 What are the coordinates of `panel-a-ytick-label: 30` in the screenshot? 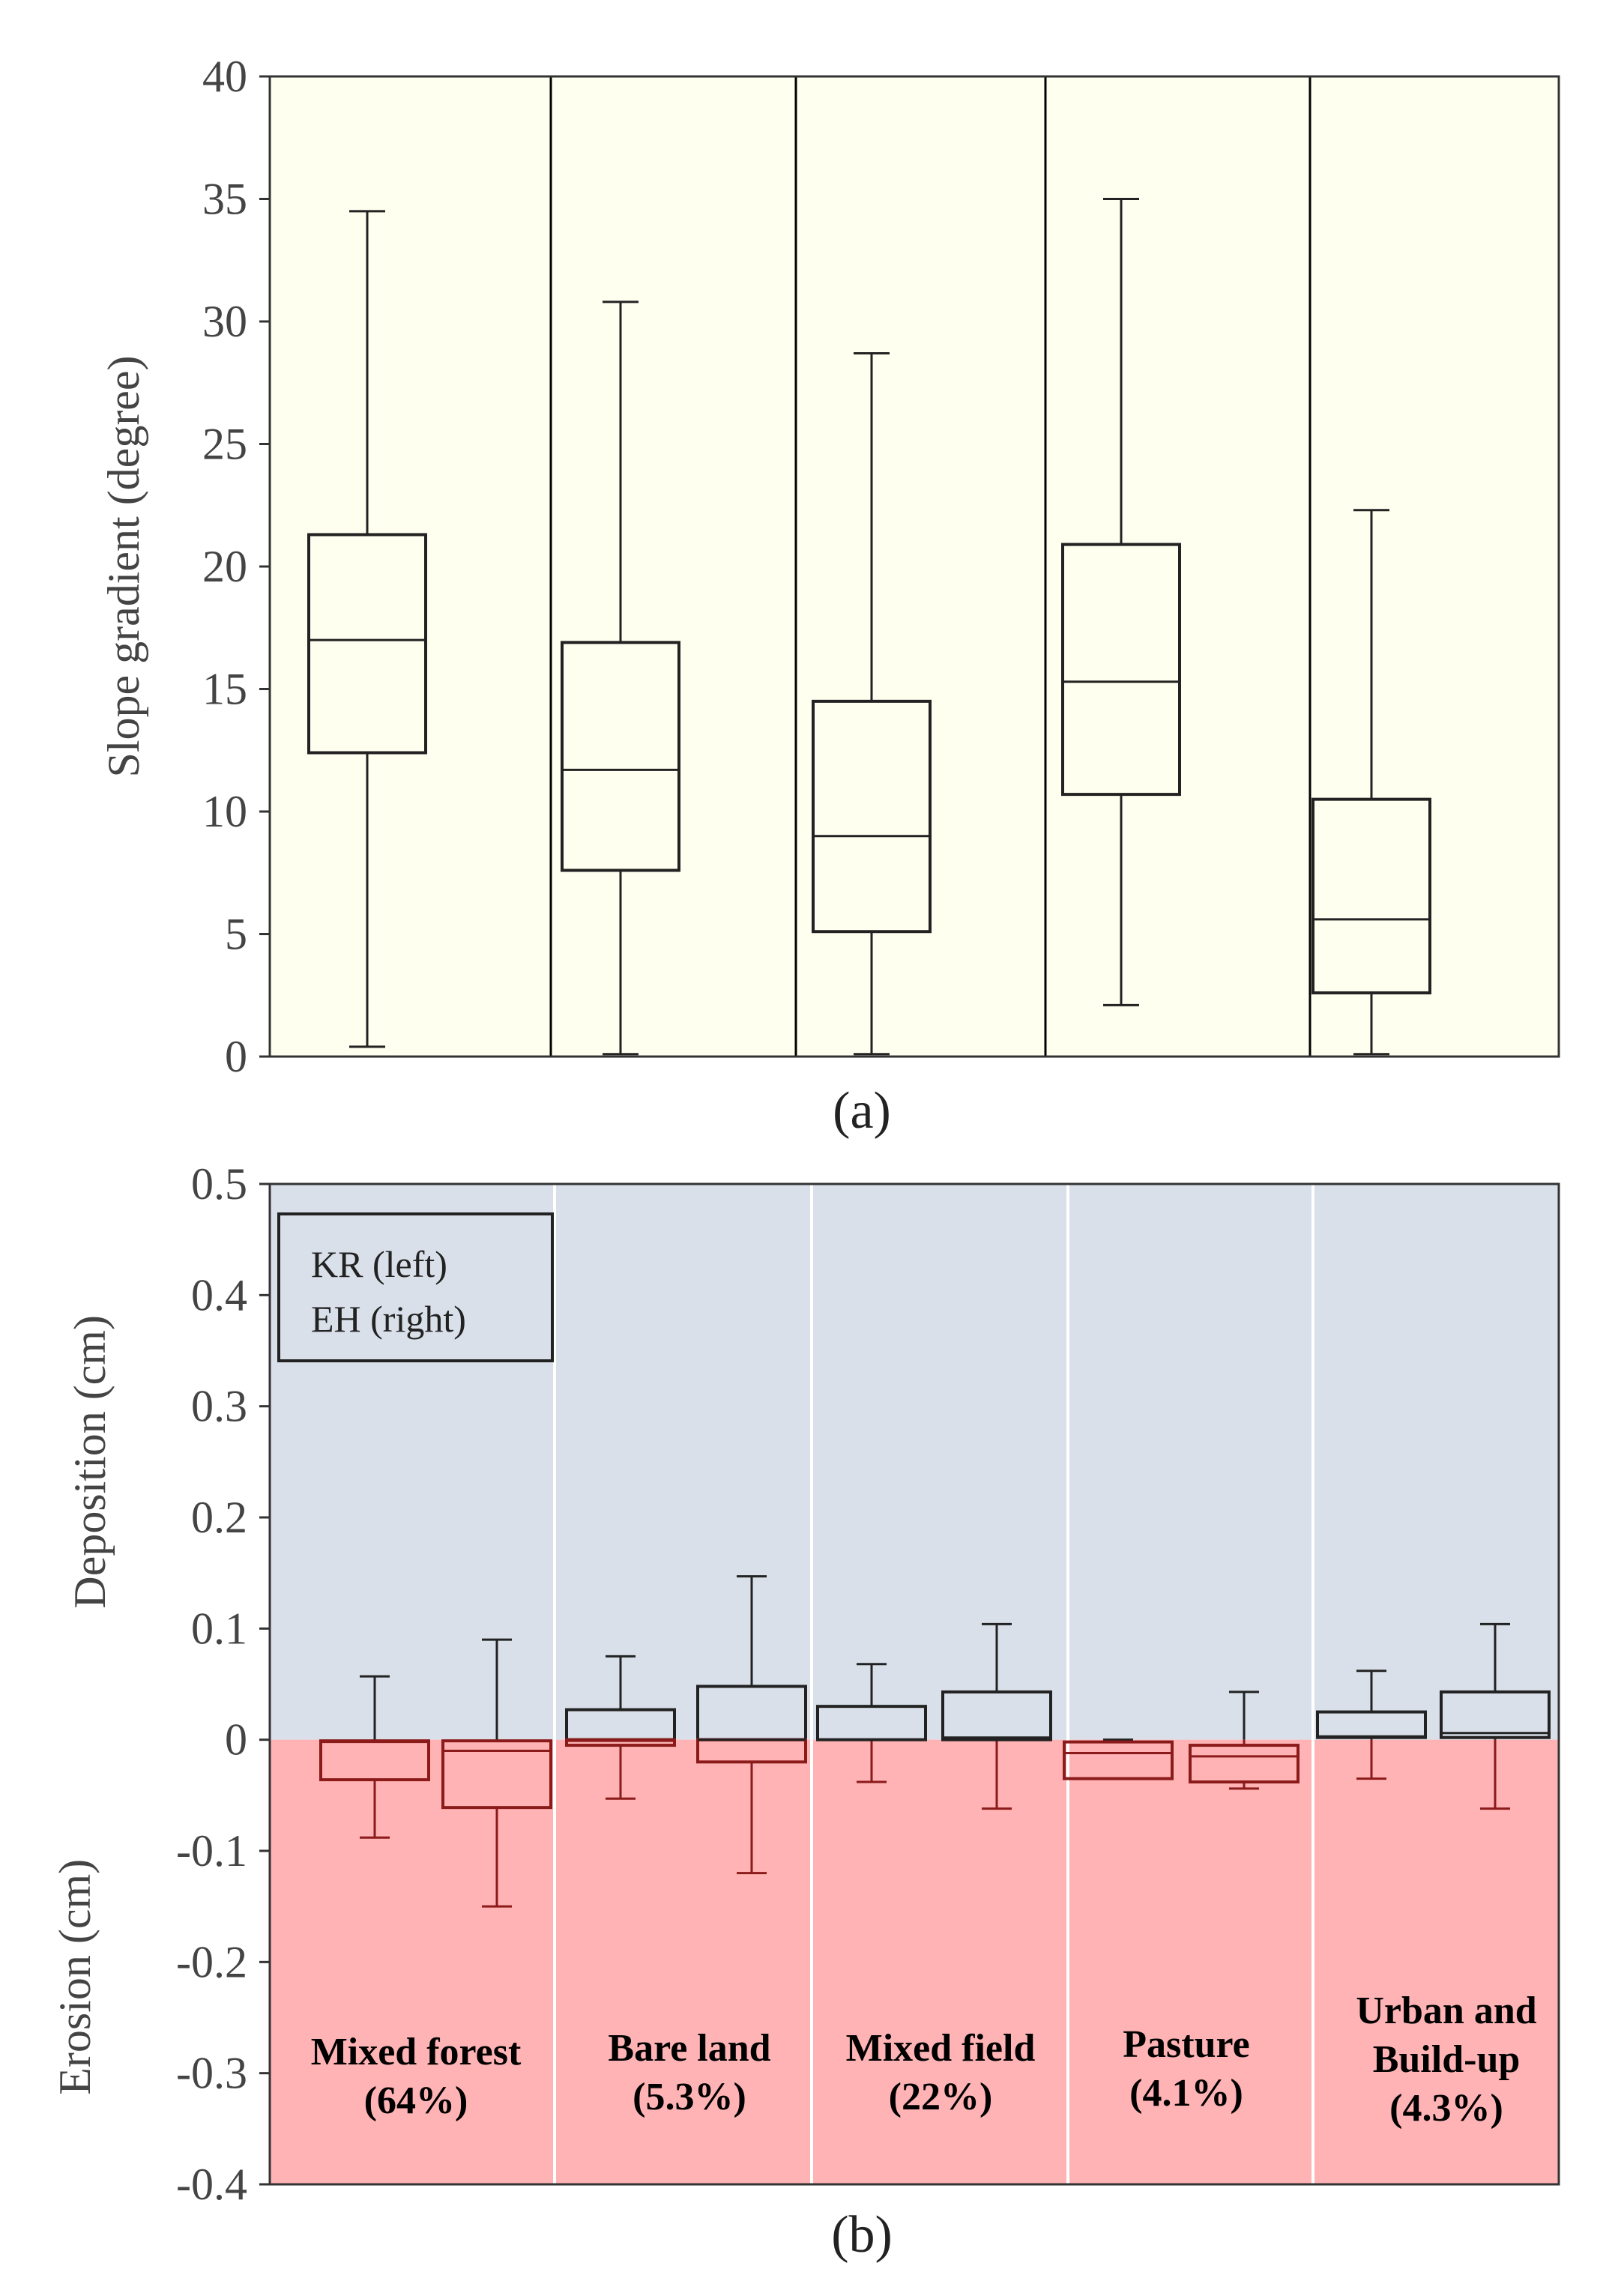 It's located at (224, 321).